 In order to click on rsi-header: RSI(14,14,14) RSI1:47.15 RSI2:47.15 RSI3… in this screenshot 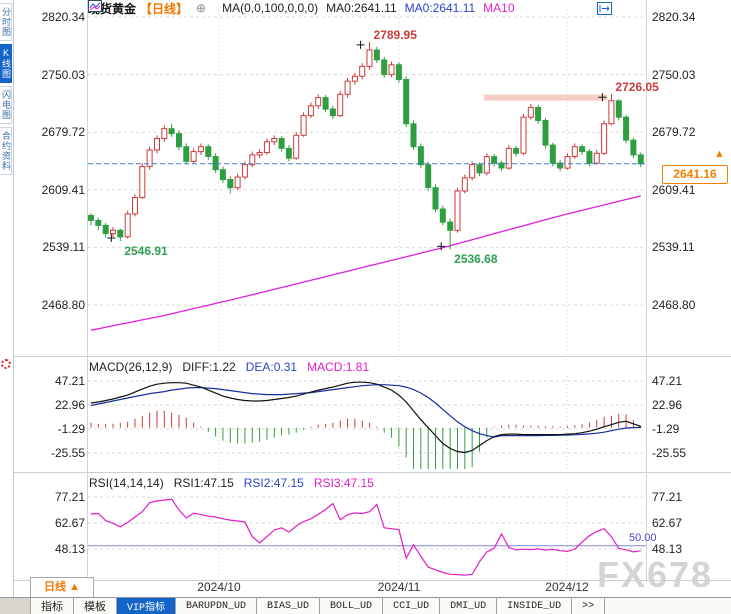, I will do `click(231, 483)`.